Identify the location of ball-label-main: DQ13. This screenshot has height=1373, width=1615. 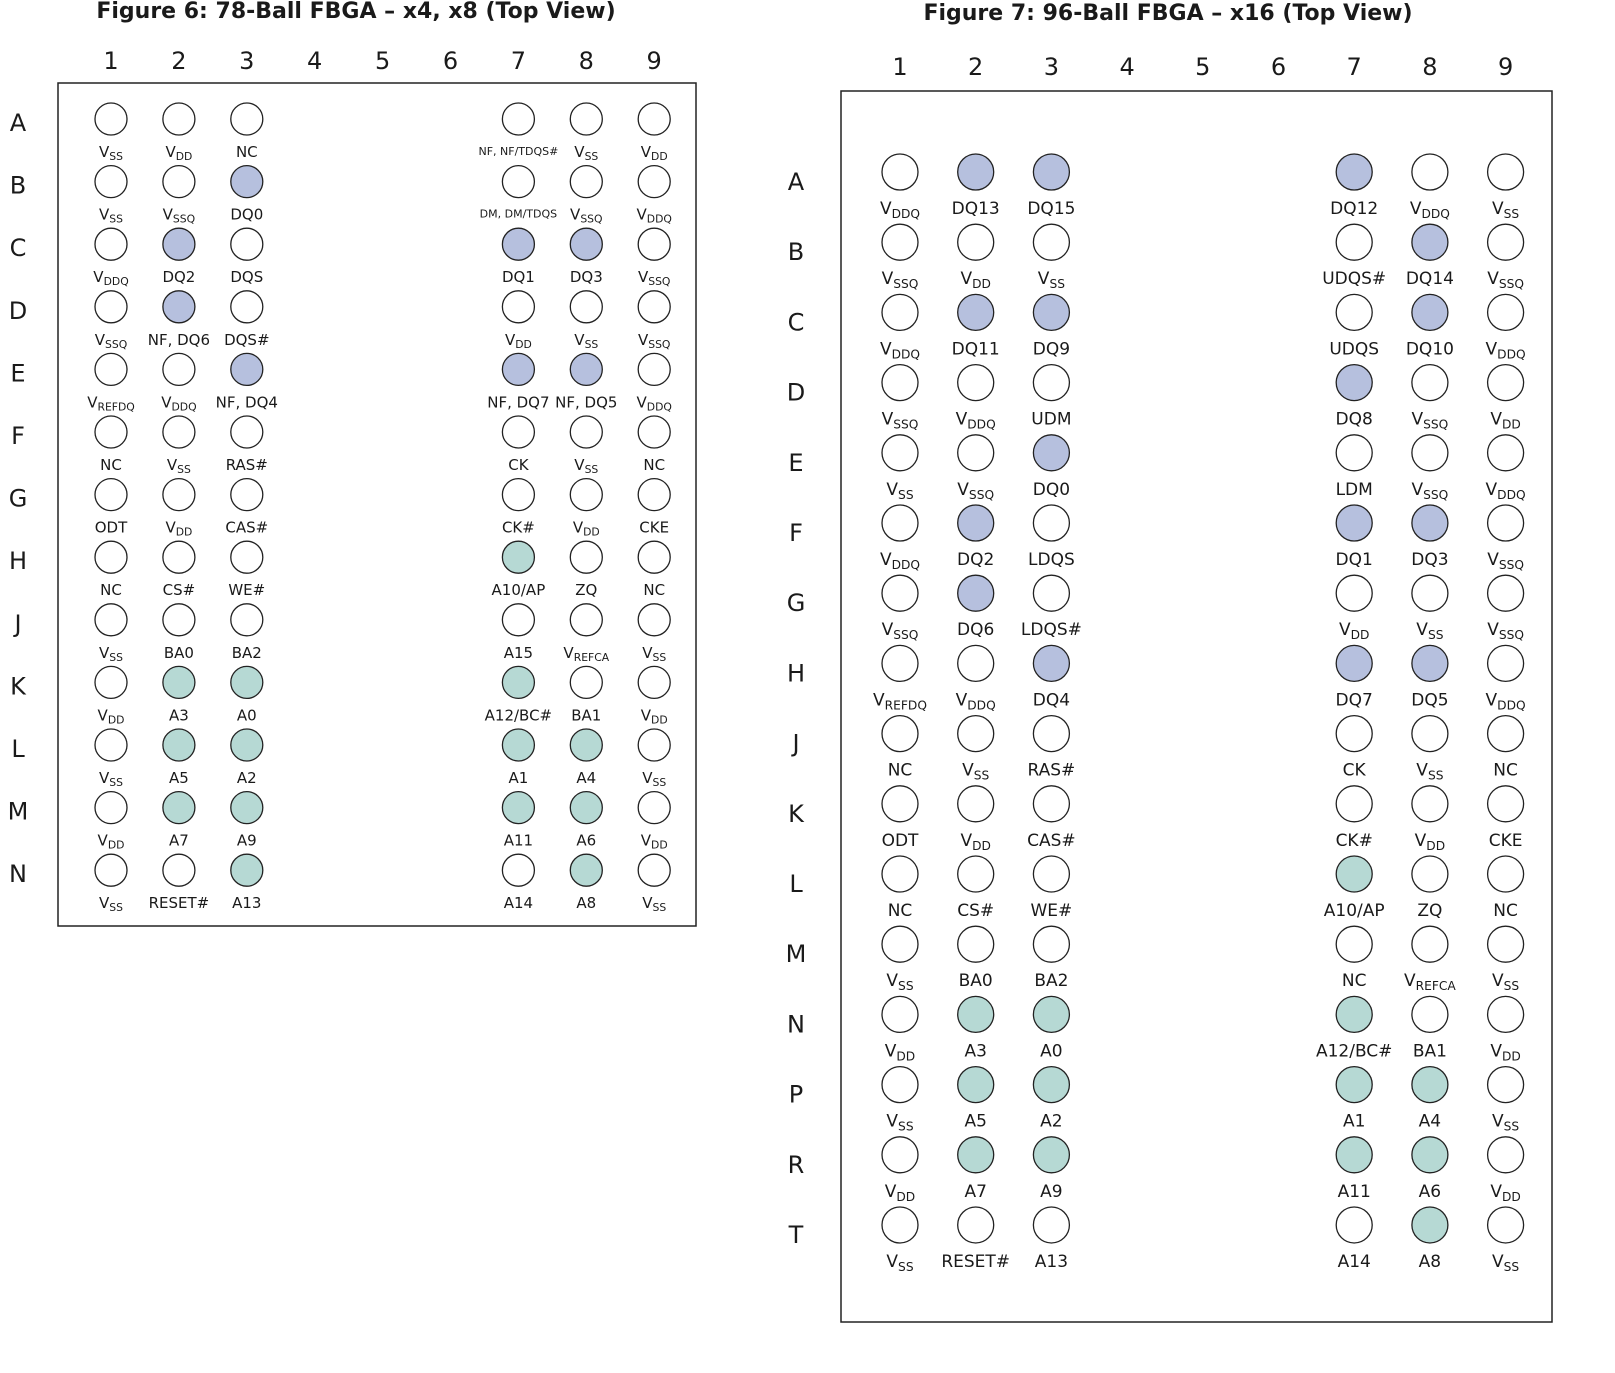
(976, 209).